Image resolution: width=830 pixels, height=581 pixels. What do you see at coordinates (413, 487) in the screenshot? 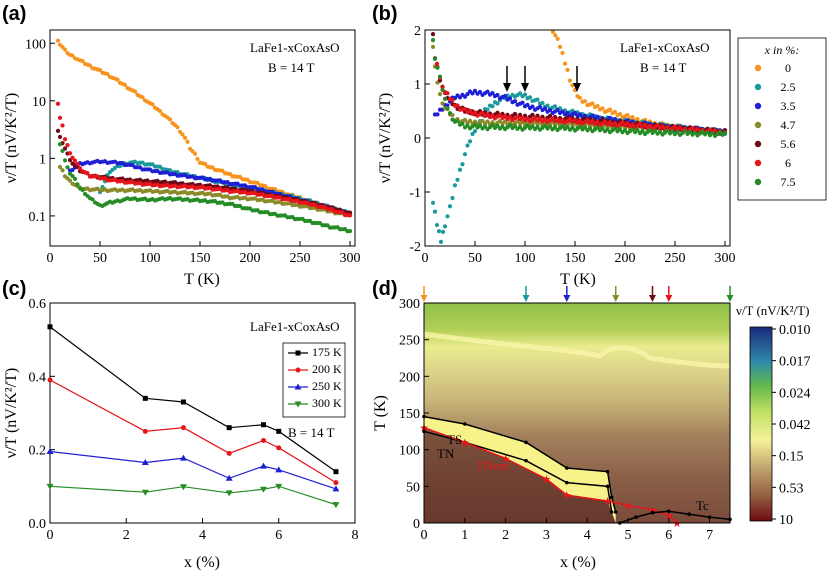
I see `y-tick-label: 50` at bounding box center [413, 487].